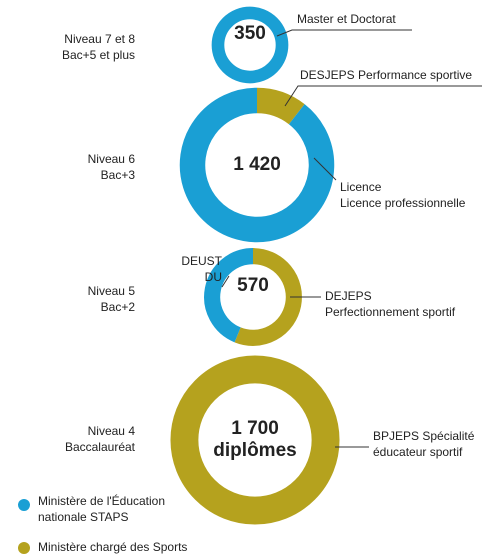 This screenshot has height=559, width=490. Describe the element at coordinates (118, 307) in the screenshot. I see `level-label: Bac+2` at that location.